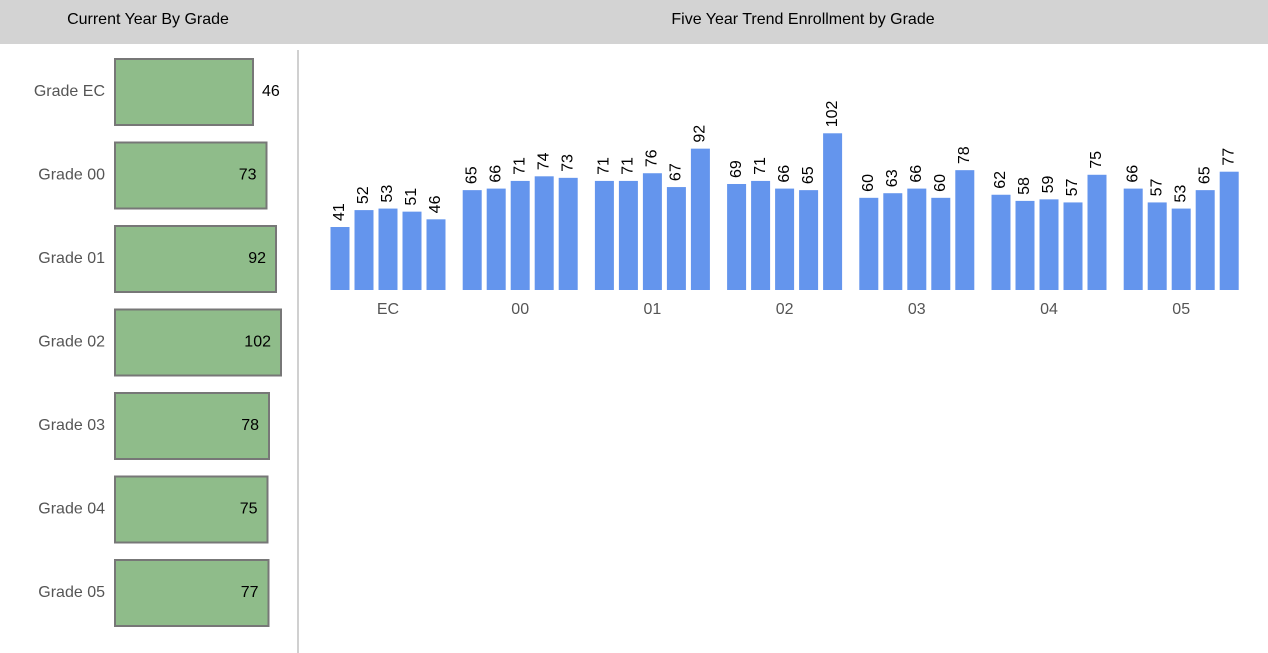  Describe the element at coordinates (339, 212) in the screenshot. I see `value-label: 41` at that location.